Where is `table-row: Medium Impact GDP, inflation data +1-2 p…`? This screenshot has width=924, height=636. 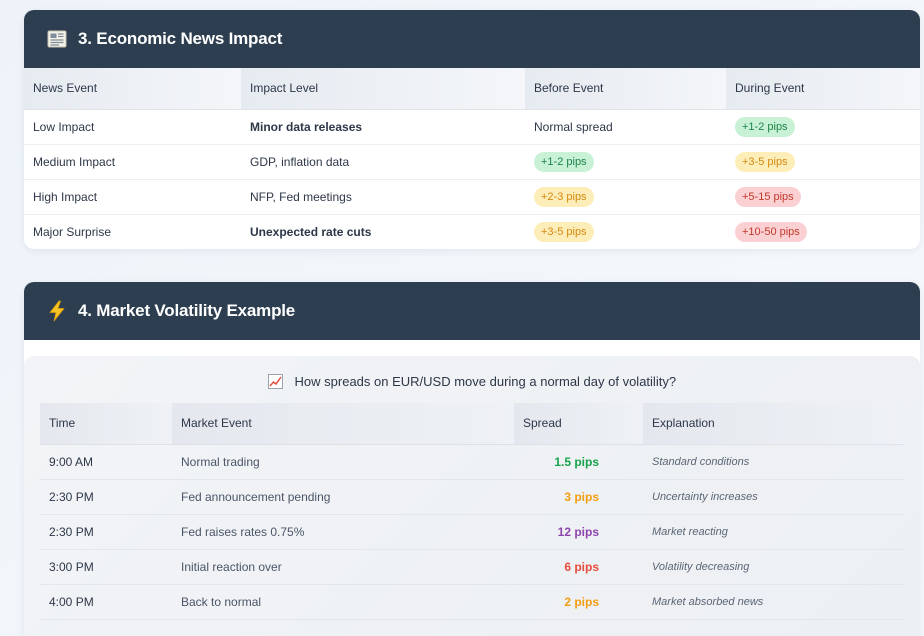 table-row: Medium Impact GDP, inflation data +1-2 p… is located at coordinates (472, 162).